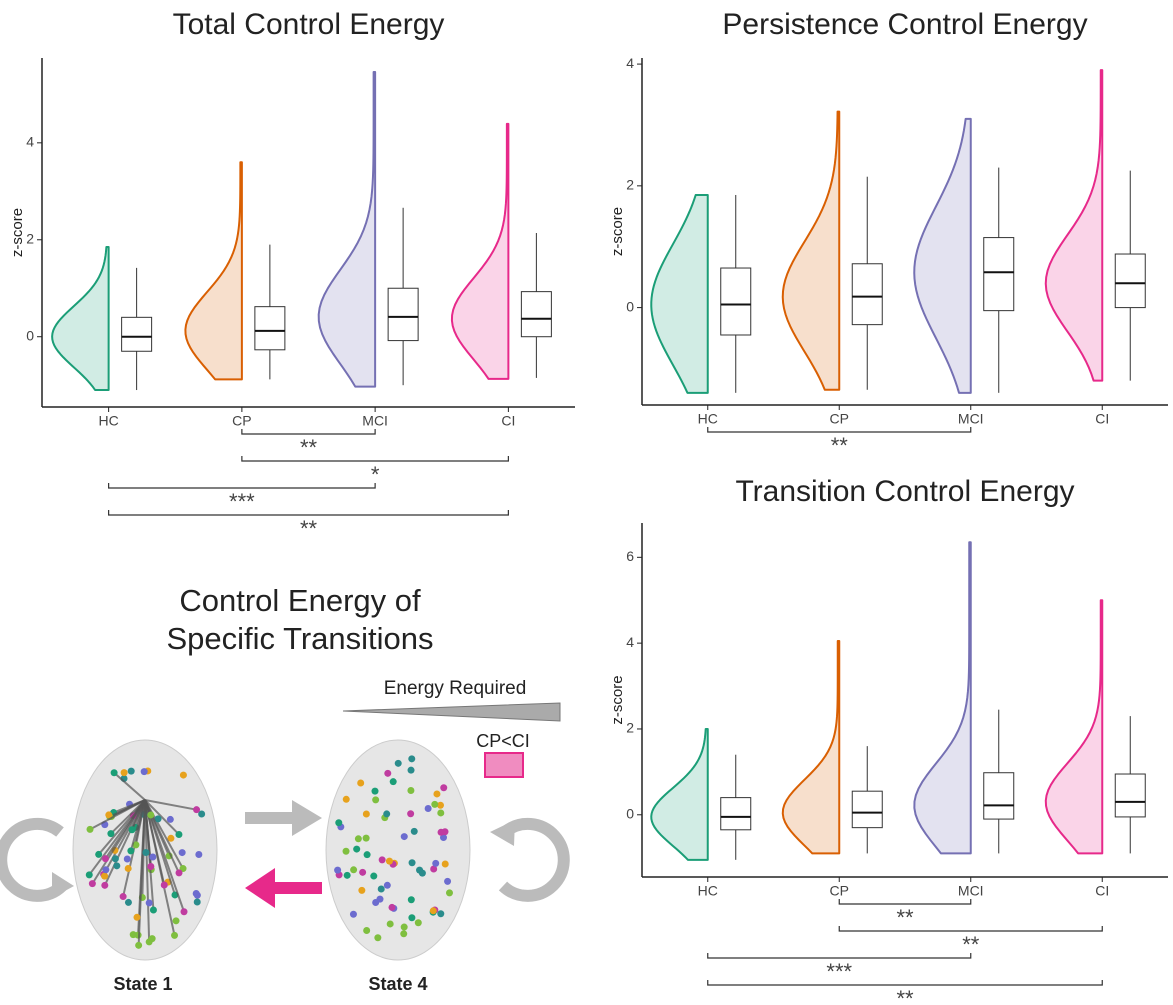  Describe the element at coordinates (630, 556) in the screenshot. I see `y-tick-label: 6` at that location.